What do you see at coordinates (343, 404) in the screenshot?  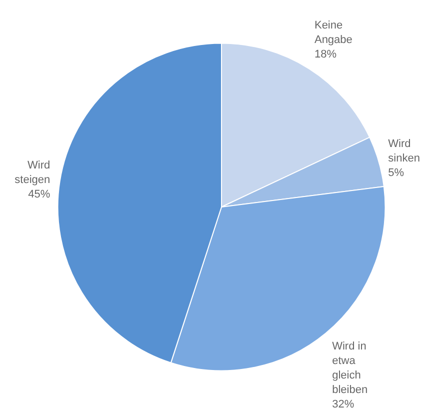 I see `data-label: 32%` at bounding box center [343, 404].